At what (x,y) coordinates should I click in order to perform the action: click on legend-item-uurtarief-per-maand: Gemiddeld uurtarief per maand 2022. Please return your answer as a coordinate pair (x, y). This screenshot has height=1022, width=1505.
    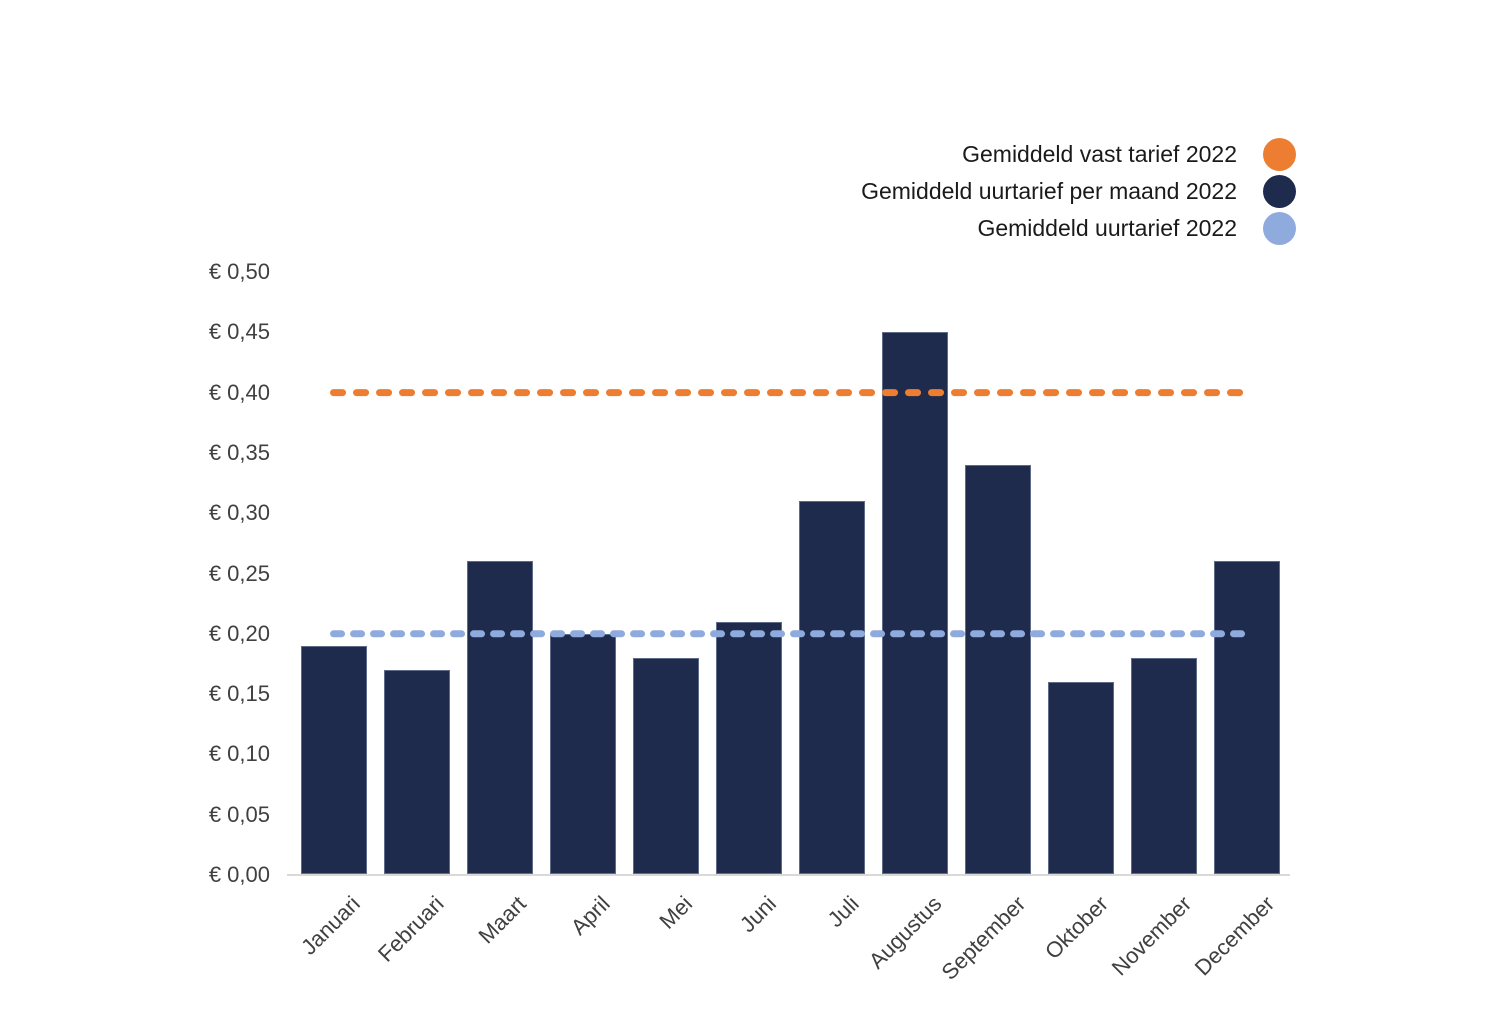
    Looking at the image, I should click on (1078, 191).